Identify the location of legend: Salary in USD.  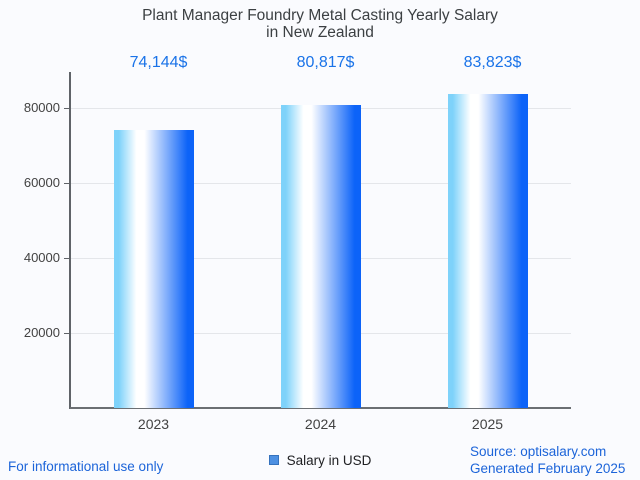
(320, 460).